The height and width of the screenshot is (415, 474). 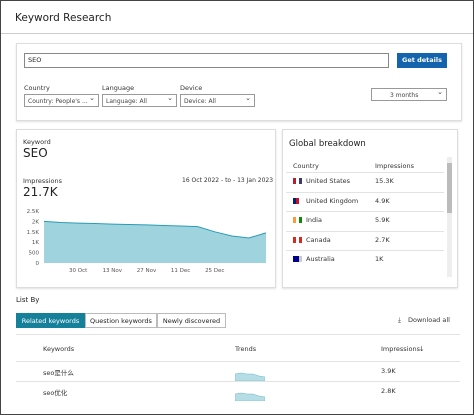 I want to click on keyword: SEO, so click(x=35, y=153).